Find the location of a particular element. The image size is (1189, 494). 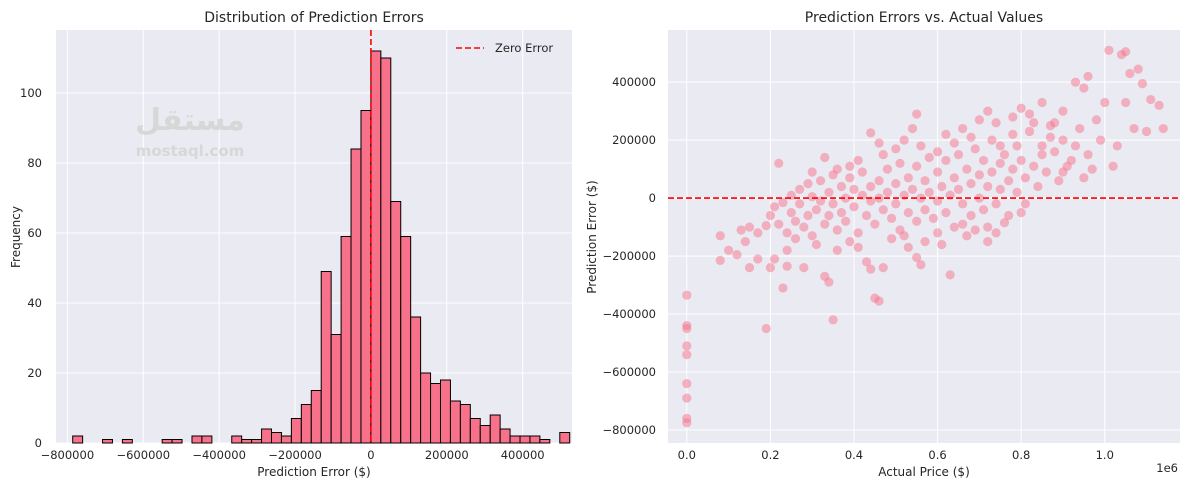

hist-ylabel: Frequency is located at coordinates (16, 237).